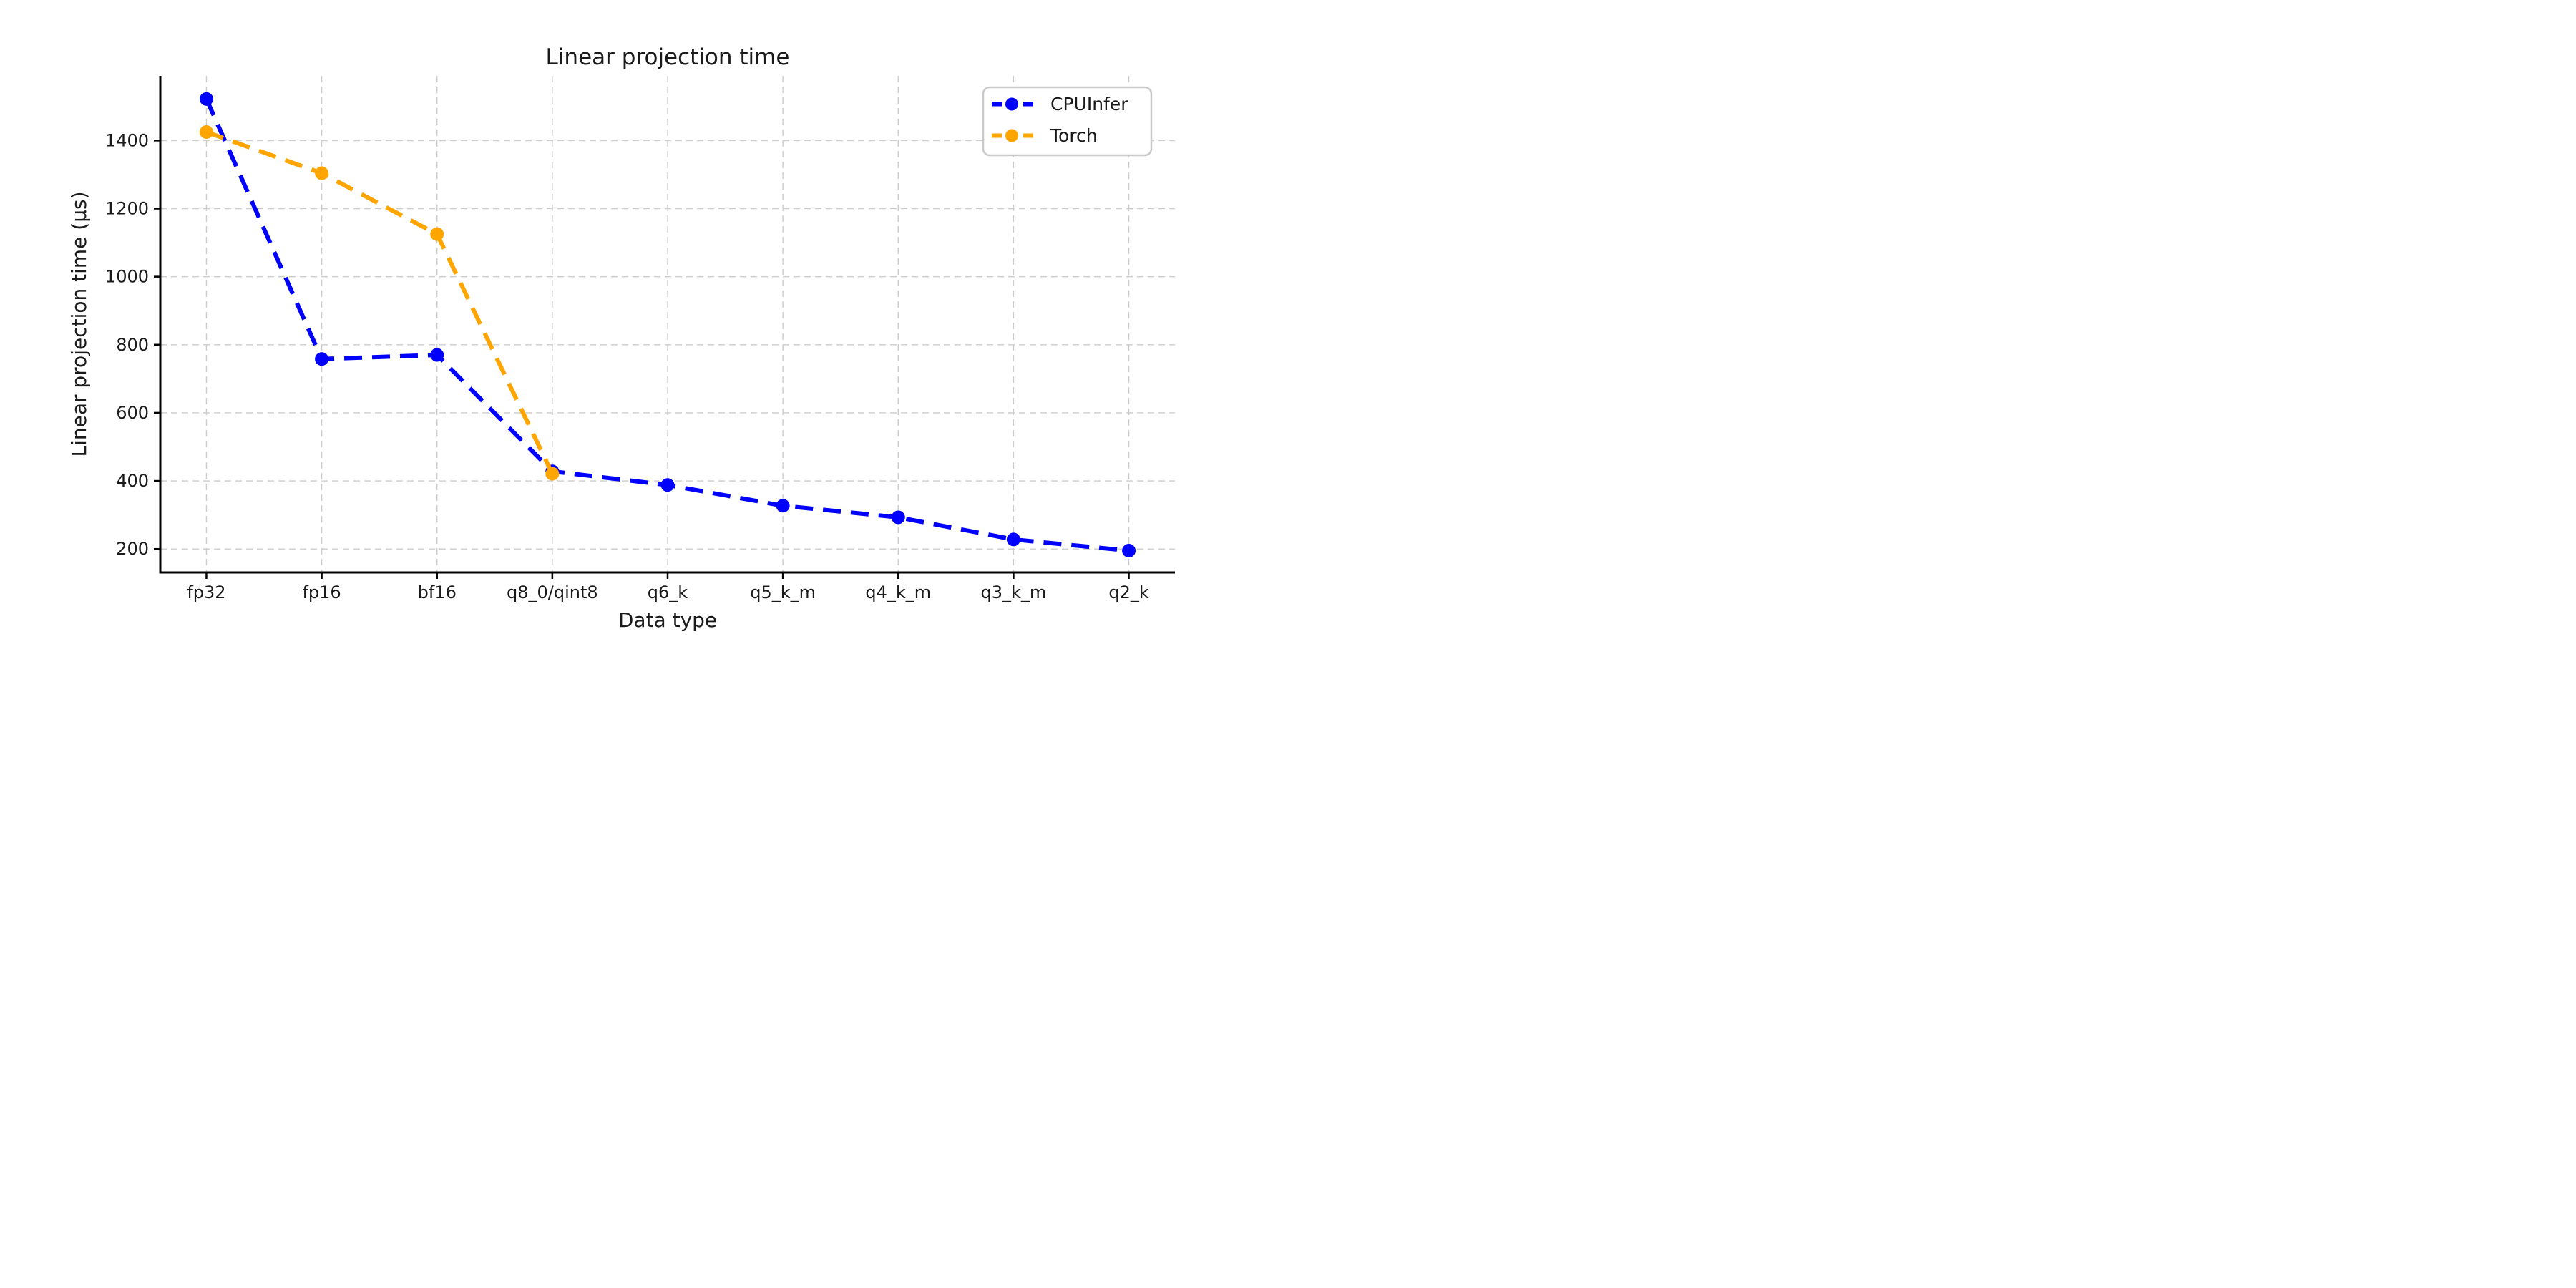 The height and width of the screenshot is (1288, 2576). What do you see at coordinates (1011, 135) in the screenshot?
I see `legend-sample-marker-torch` at bounding box center [1011, 135].